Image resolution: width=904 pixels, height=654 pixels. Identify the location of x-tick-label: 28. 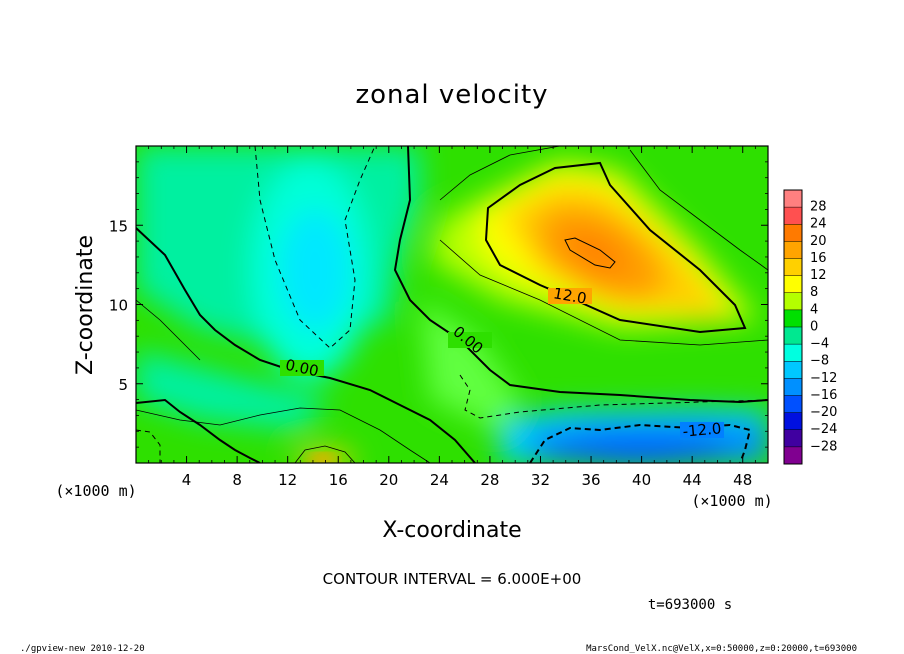
(489, 480).